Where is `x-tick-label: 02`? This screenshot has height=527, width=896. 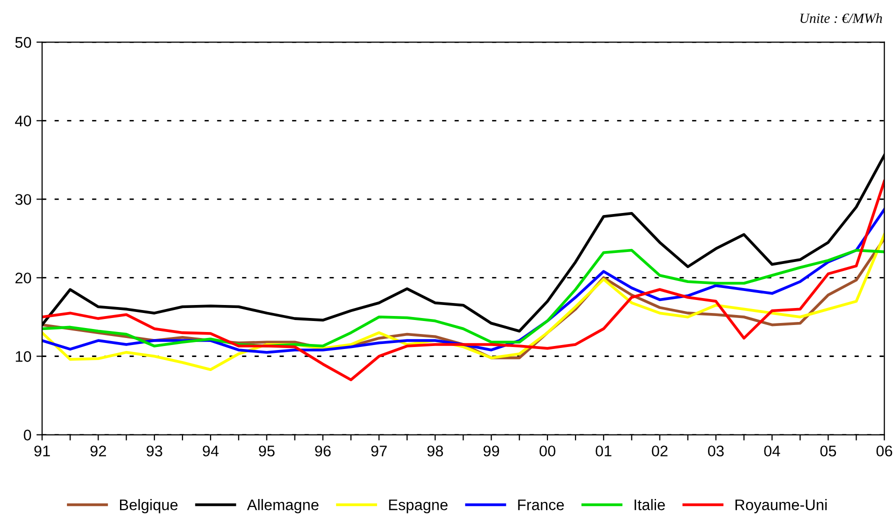 x-tick-label: 02 is located at coordinates (660, 451).